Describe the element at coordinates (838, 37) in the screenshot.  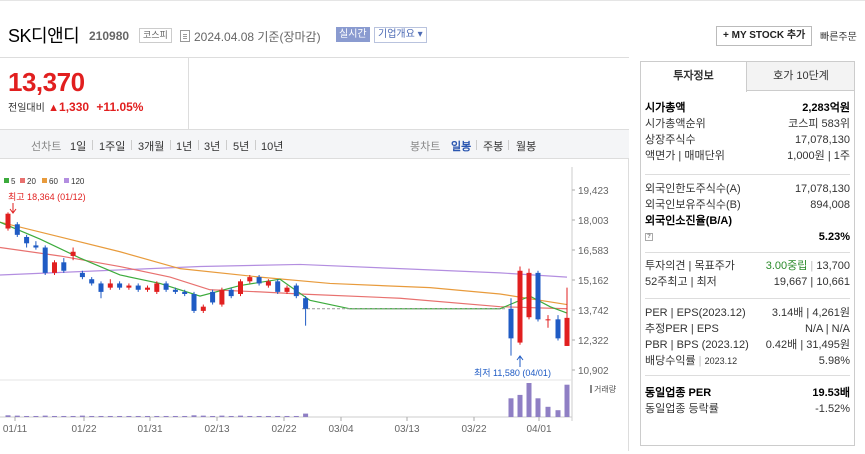
I see `quick-order-link: 빠른주문` at that location.